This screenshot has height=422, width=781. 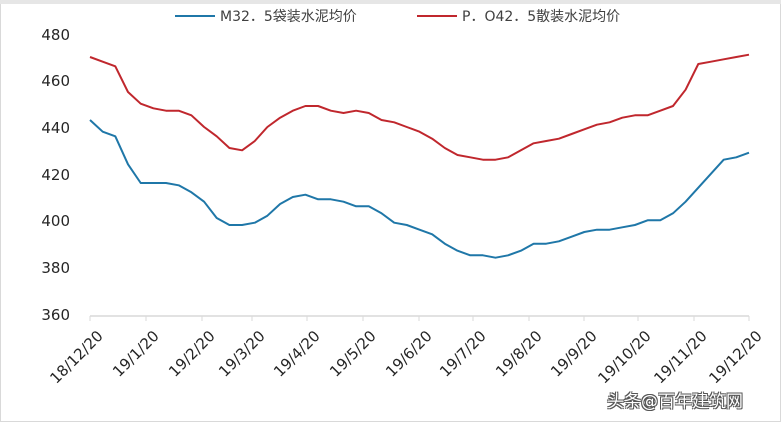 I want to click on legend-label-po425: P．O42．5散装水泥均价, so click(x=541, y=17).